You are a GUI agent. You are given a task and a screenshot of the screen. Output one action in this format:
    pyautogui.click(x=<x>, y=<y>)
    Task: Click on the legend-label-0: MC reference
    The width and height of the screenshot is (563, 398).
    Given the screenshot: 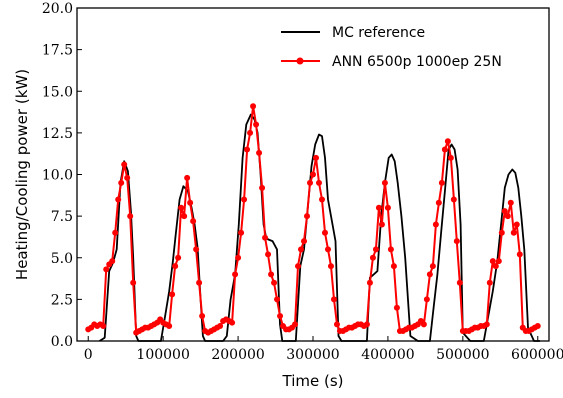 What is the action you would take?
    pyautogui.click(x=378, y=33)
    